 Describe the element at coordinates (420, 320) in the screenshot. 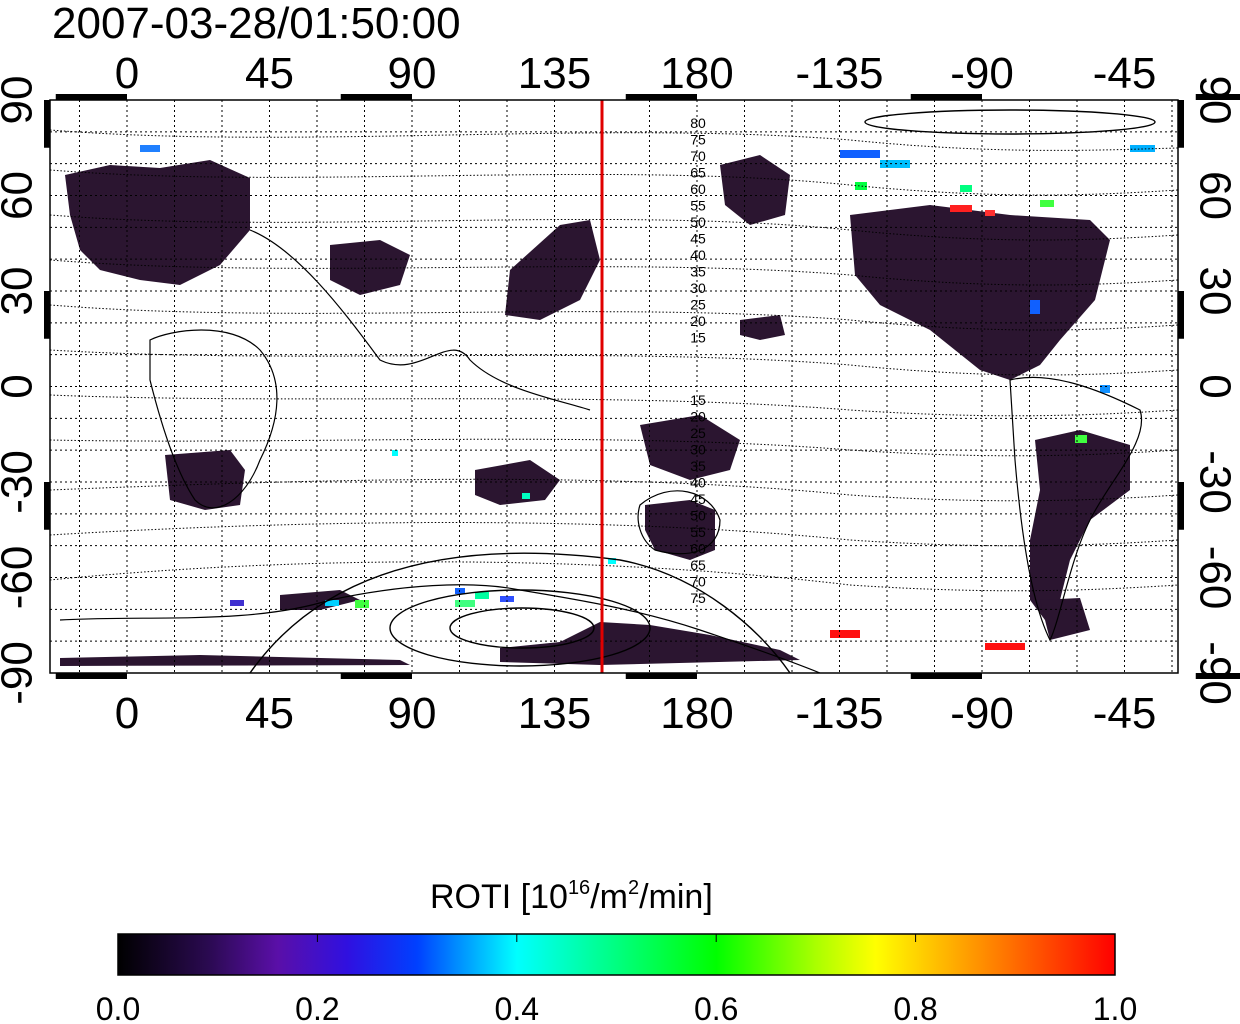

I see `asia-coast` at that location.